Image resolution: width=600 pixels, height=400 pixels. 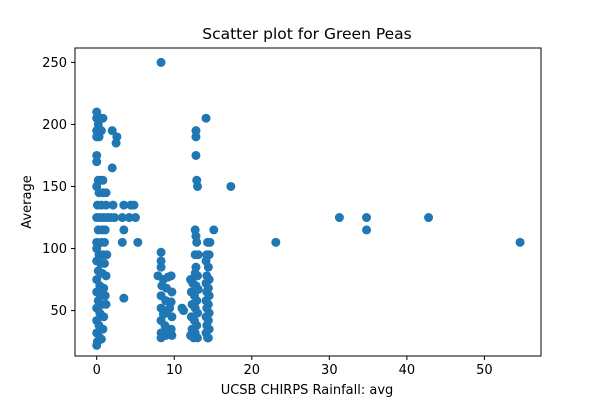 What do you see at coordinates (407, 370) in the screenshot?
I see `x-tick-label: 40` at bounding box center [407, 370].